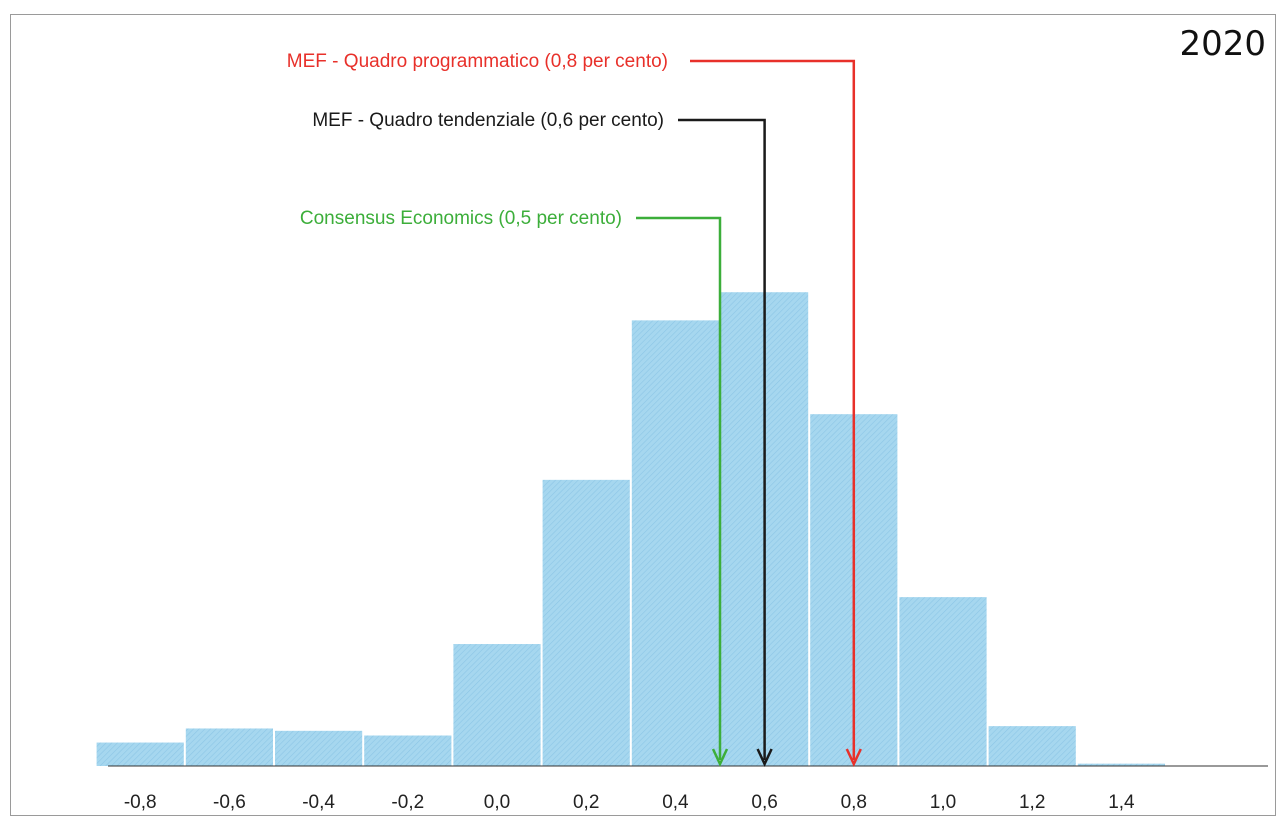  Describe the element at coordinates (229, 747) in the screenshot. I see `histogram-bar--0,6` at that location.